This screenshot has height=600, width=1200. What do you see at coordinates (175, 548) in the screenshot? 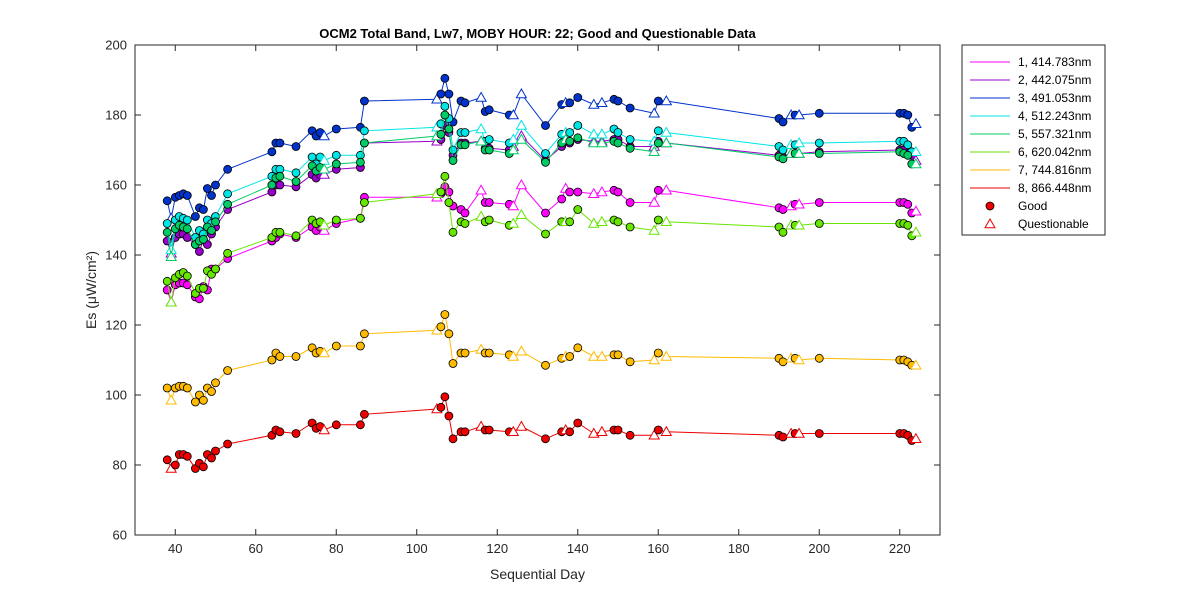
I see `x-tick-label: 40` at bounding box center [175, 548].